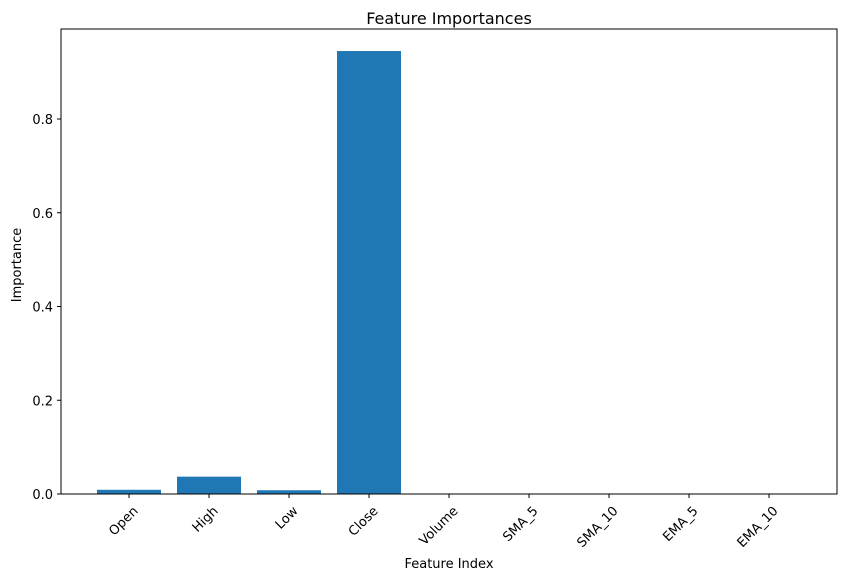 Image resolution: width=846 pixels, height=582 pixels. I want to click on x-axis-label: Feature Index, so click(448, 564).